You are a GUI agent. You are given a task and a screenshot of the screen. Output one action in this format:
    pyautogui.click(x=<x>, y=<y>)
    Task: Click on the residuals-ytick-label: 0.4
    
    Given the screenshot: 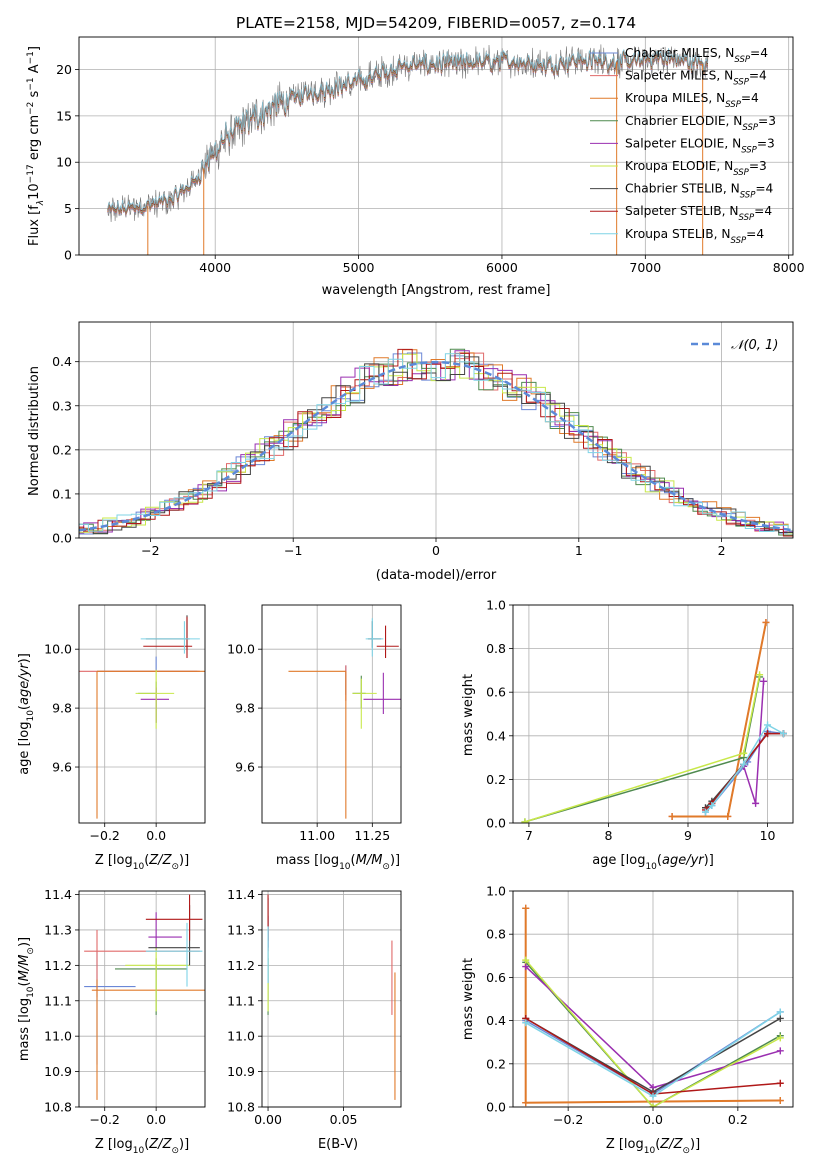 What is the action you would take?
    pyautogui.click(x=62, y=361)
    